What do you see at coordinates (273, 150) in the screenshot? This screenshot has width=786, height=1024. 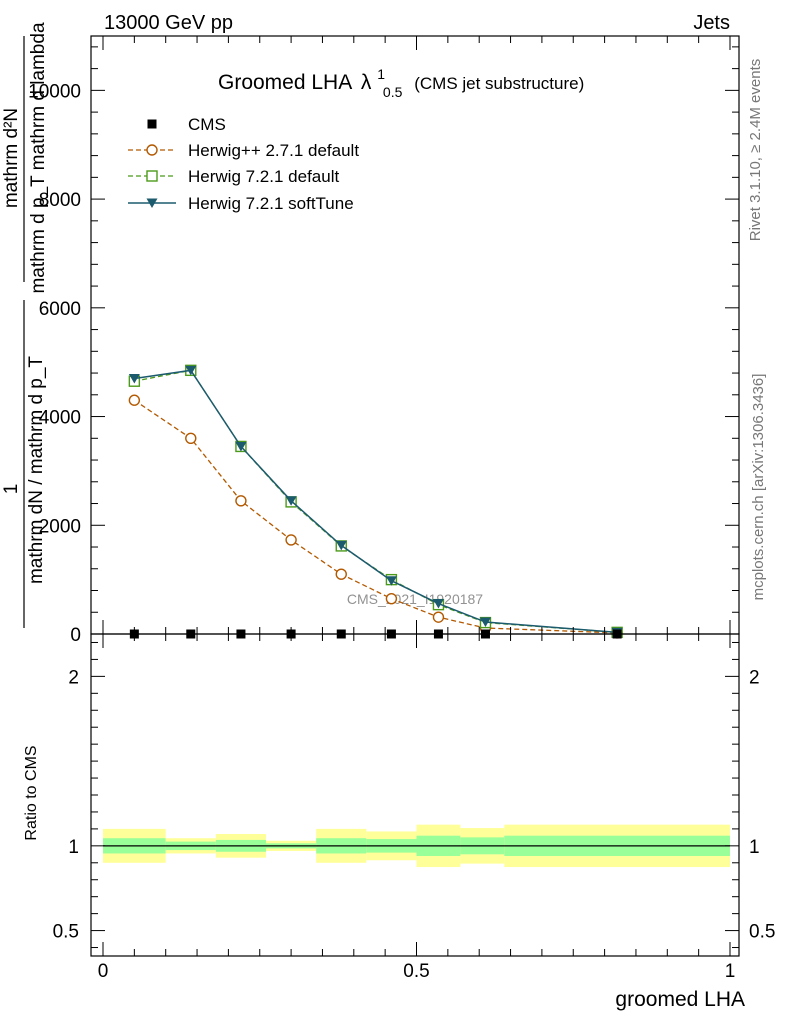 I see `legend-label: Herwig++ 2.7.1 default` at bounding box center [273, 150].